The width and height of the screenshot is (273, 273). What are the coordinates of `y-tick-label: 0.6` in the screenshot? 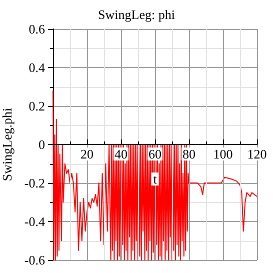 It's located at (37, 29).